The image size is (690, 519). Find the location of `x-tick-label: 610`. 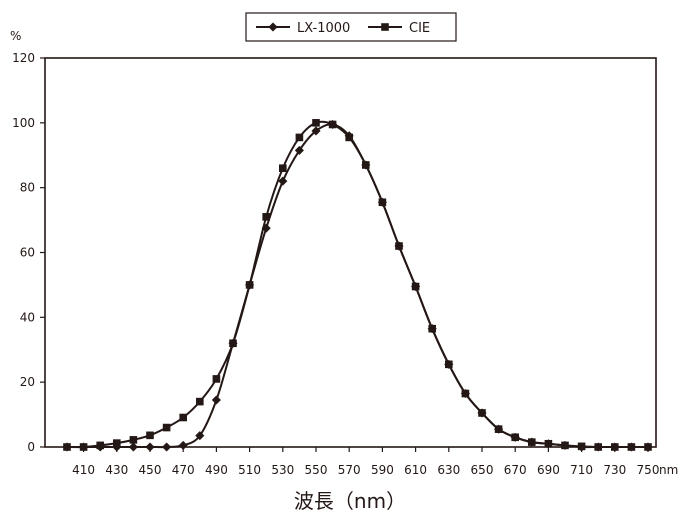

x-tick-label: 610 is located at coordinates (415, 470).